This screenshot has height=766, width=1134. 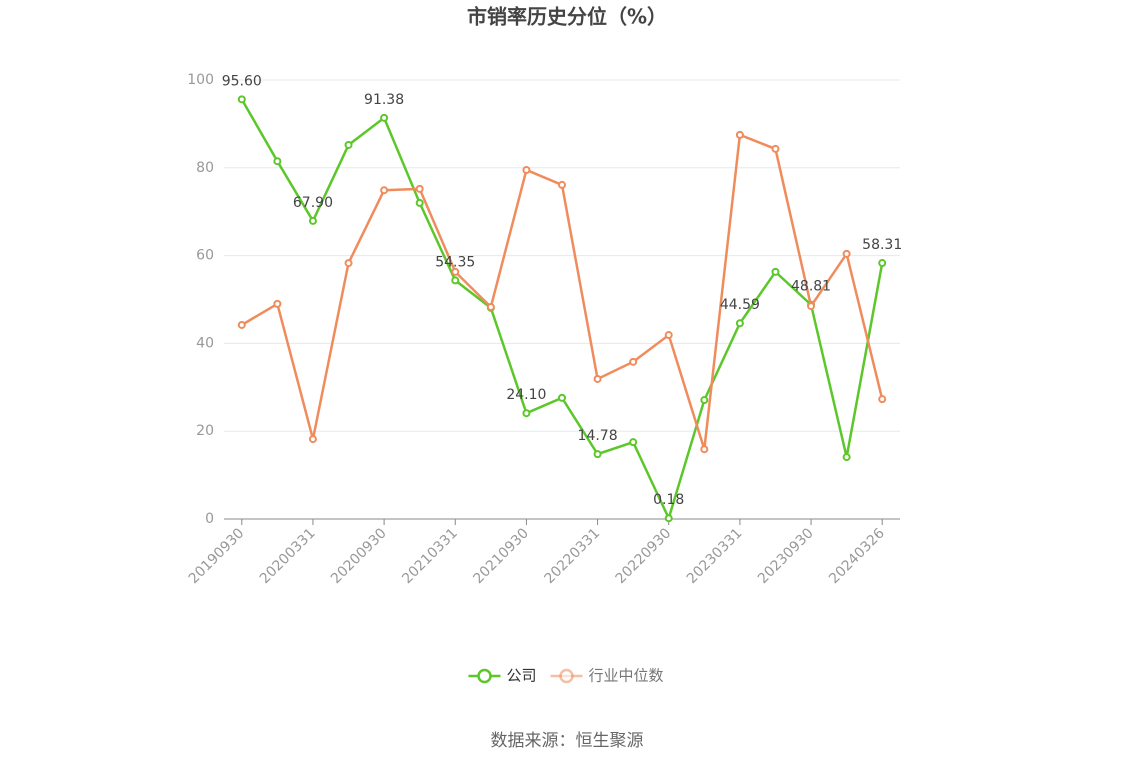 I want to click on data-label: 14.78, so click(x=598, y=436).